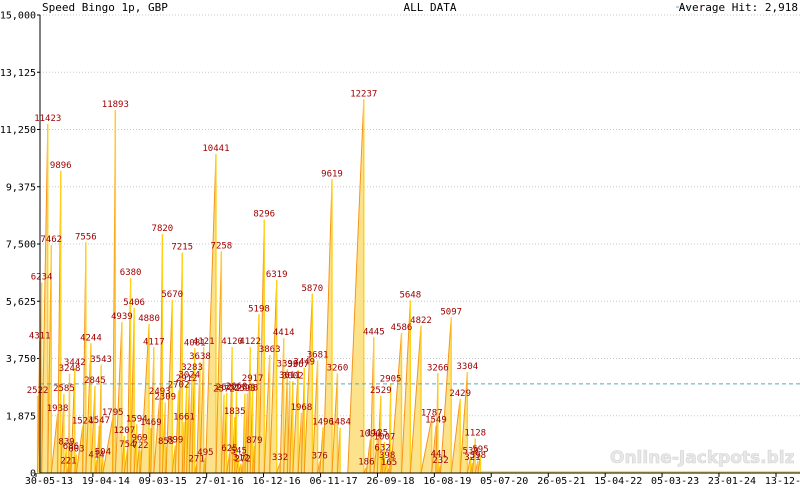 Image resolution: width=800 pixels, height=490 pixels. Describe the element at coordinates (370, 435) in the screenshot. I see `data-label: 1090` at that location.